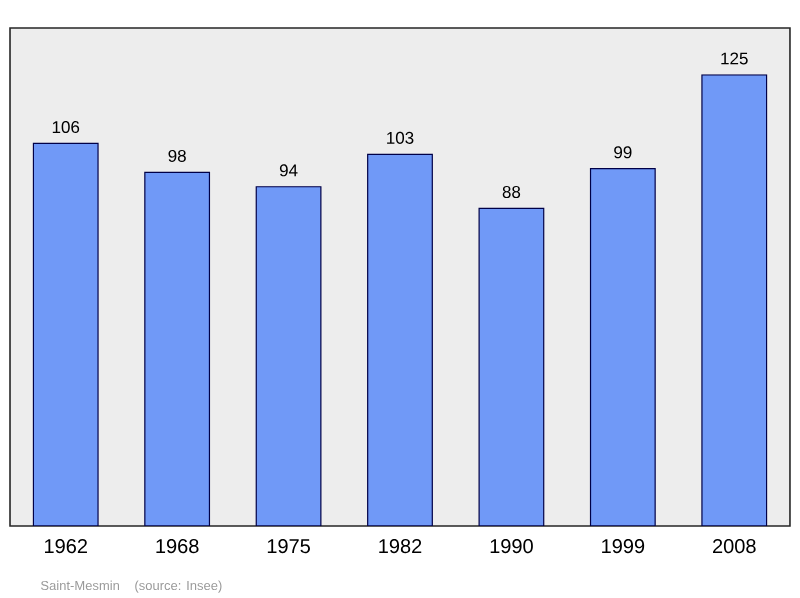  What do you see at coordinates (734, 58) in the screenshot?
I see `data-label: 125` at bounding box center [734, 58].